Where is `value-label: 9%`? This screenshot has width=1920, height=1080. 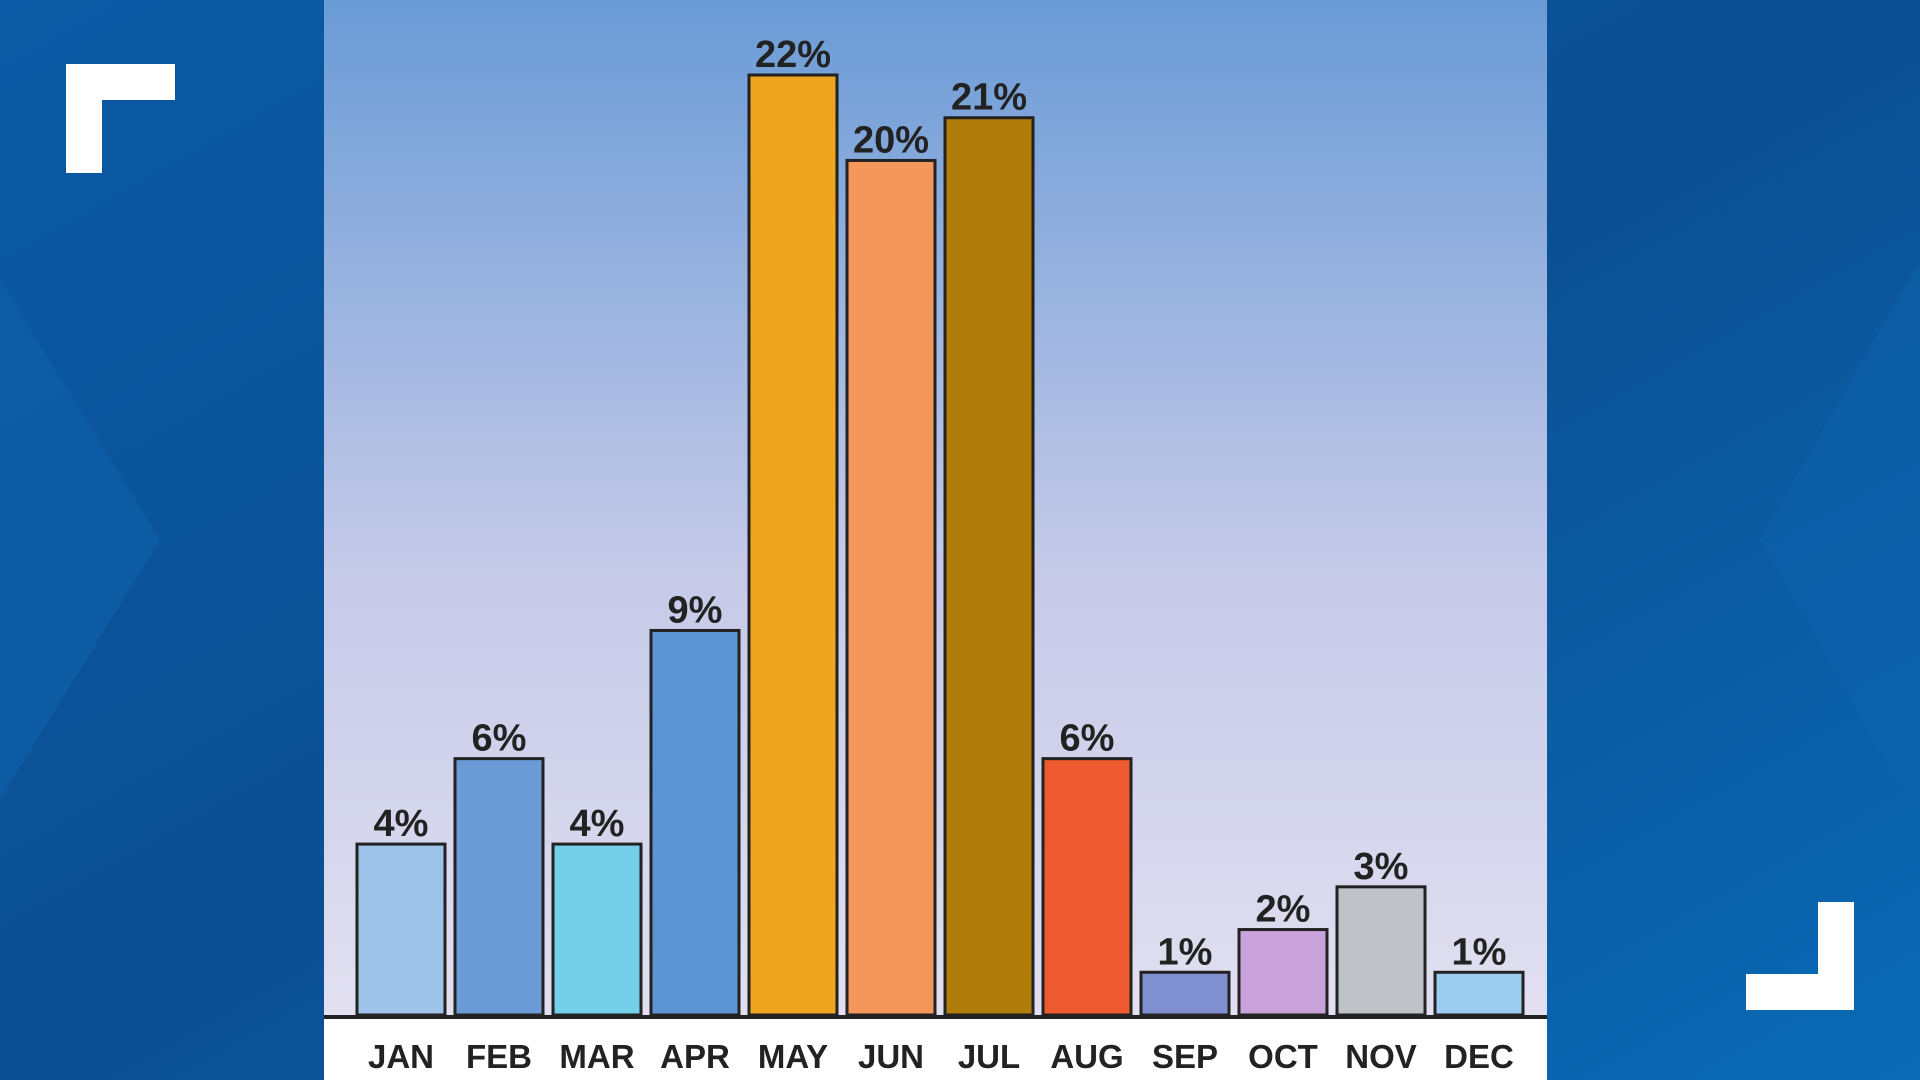
value-label: 9% is located at coordinates (695, 610).